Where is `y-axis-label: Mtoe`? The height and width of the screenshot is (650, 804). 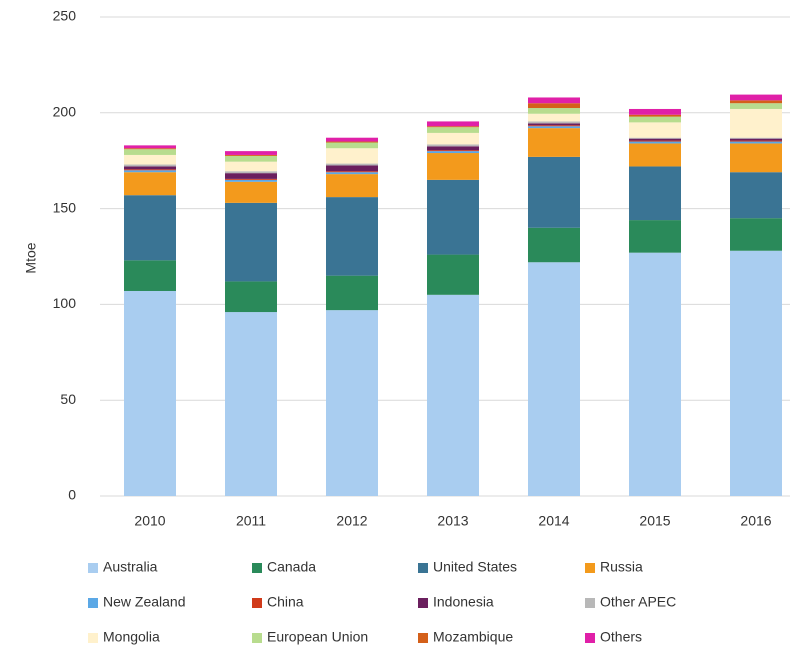
y-axis-label: Mtoe is located at coordinates (31, 257).